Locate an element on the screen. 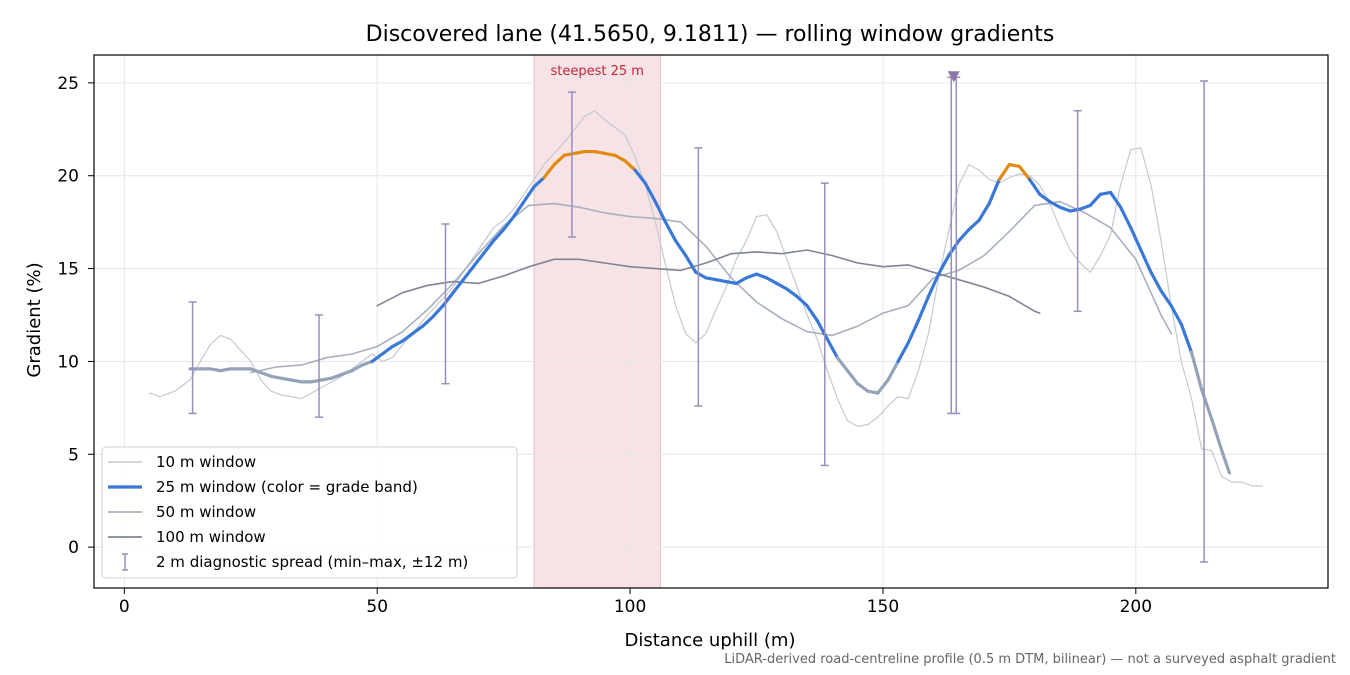 This screenshot has height=675, width=1350. x-axis-label: Distance uphill (m) is located at coordinates (710, 640).